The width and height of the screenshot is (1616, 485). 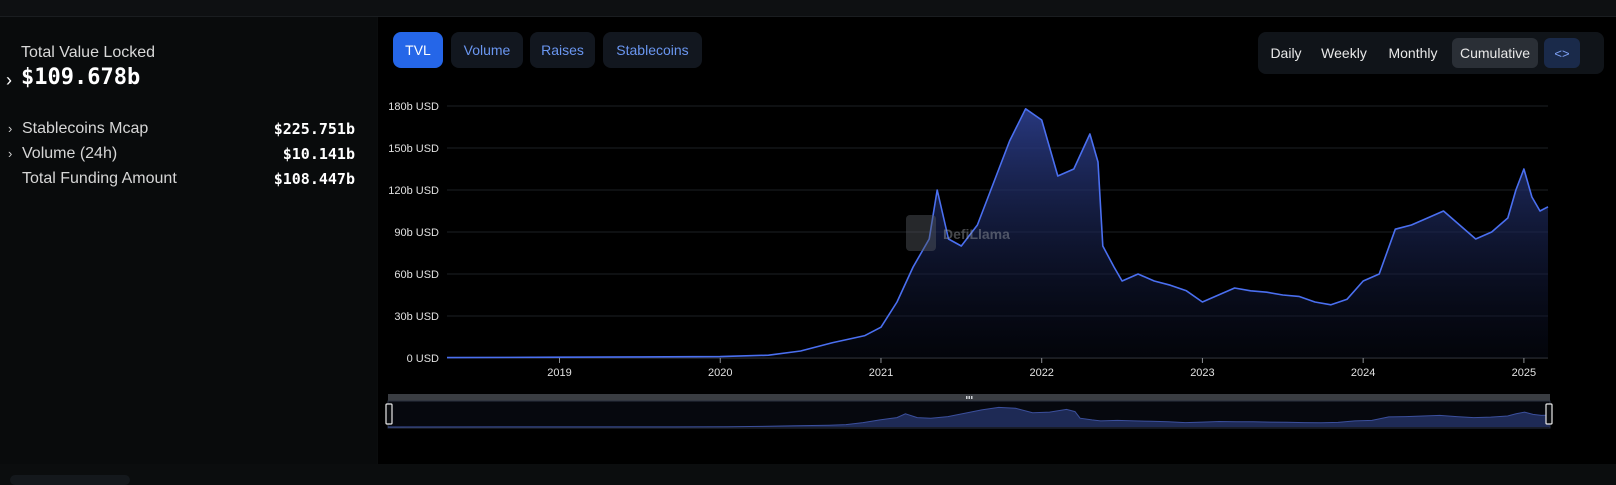 I want to click on stat-label: Stablecoins Mcap, so click(x=85, y=128).